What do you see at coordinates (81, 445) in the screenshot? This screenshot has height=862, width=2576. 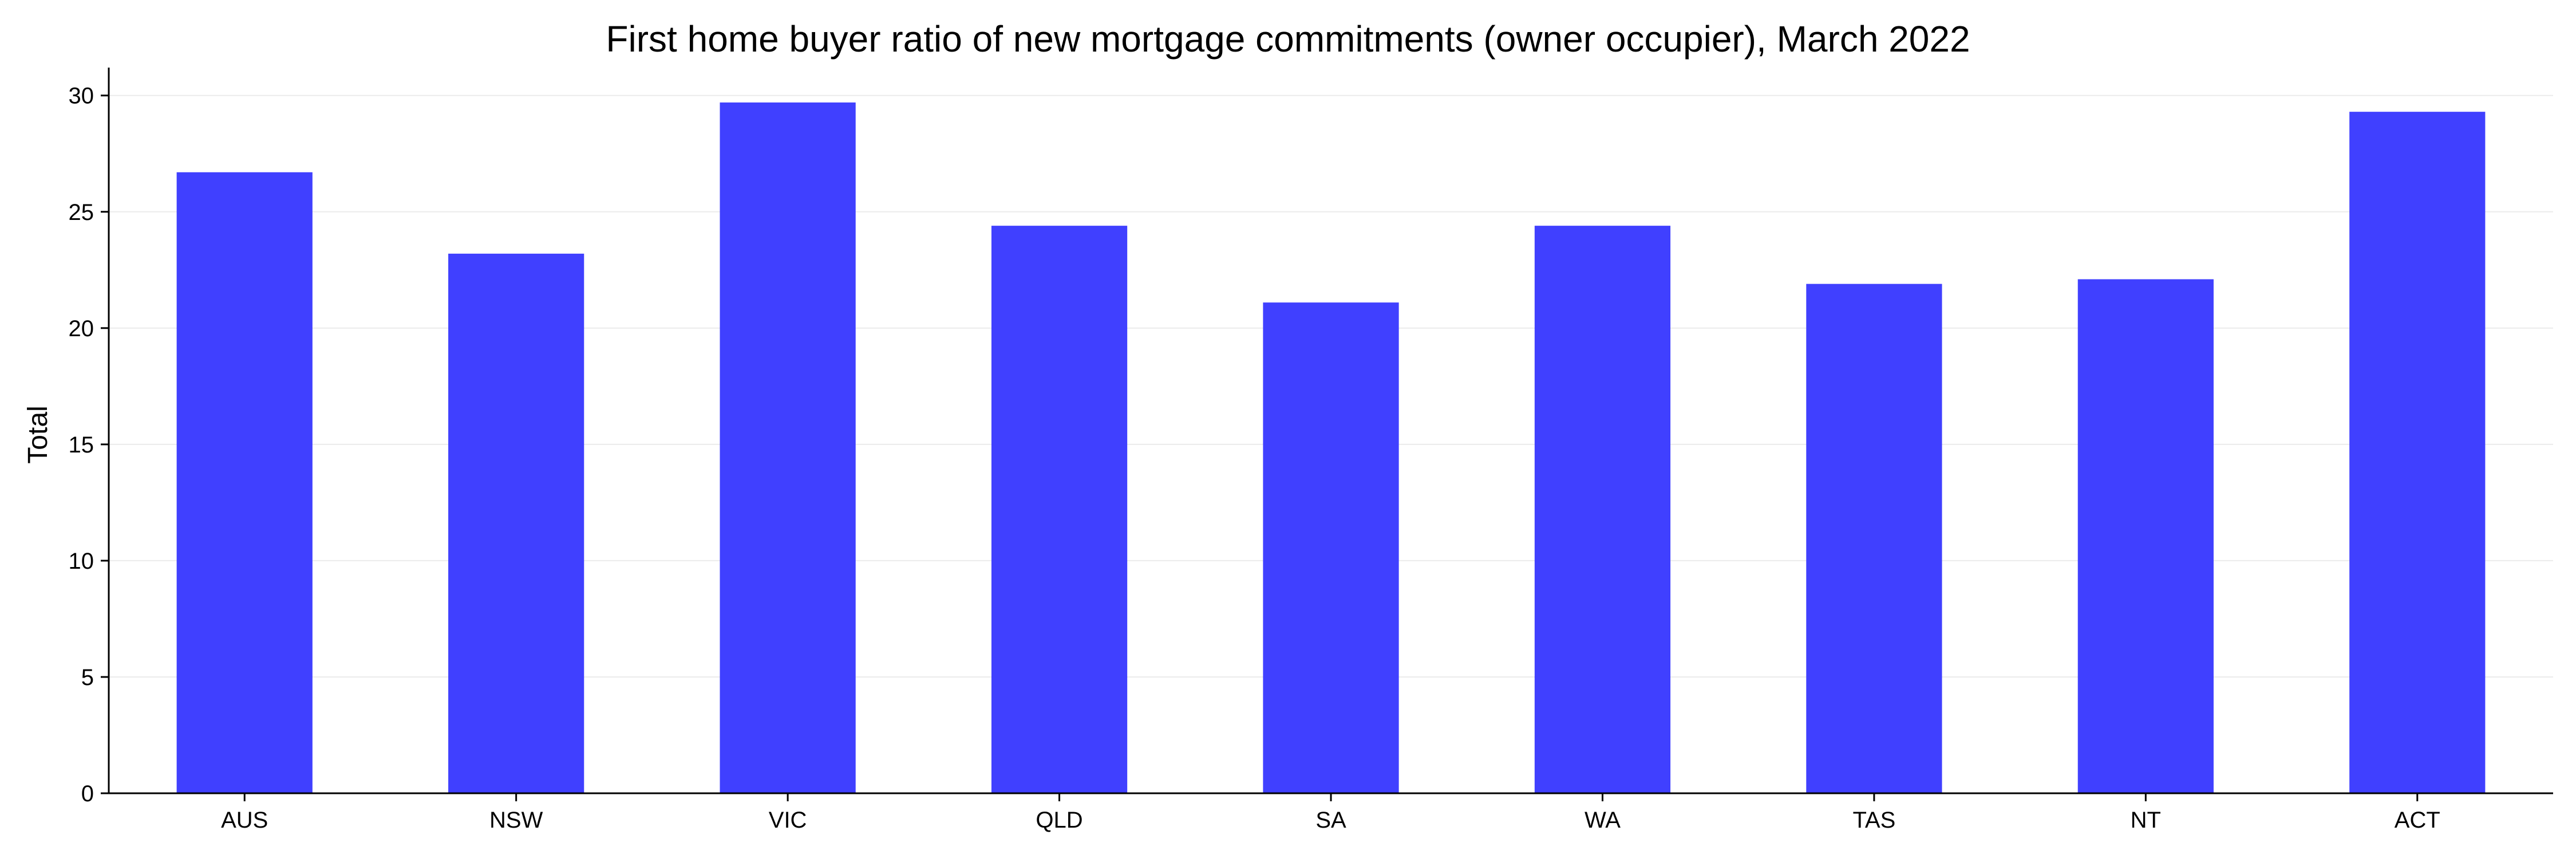 I see `y-tick-label: 15` at bounding box center [81, 445].